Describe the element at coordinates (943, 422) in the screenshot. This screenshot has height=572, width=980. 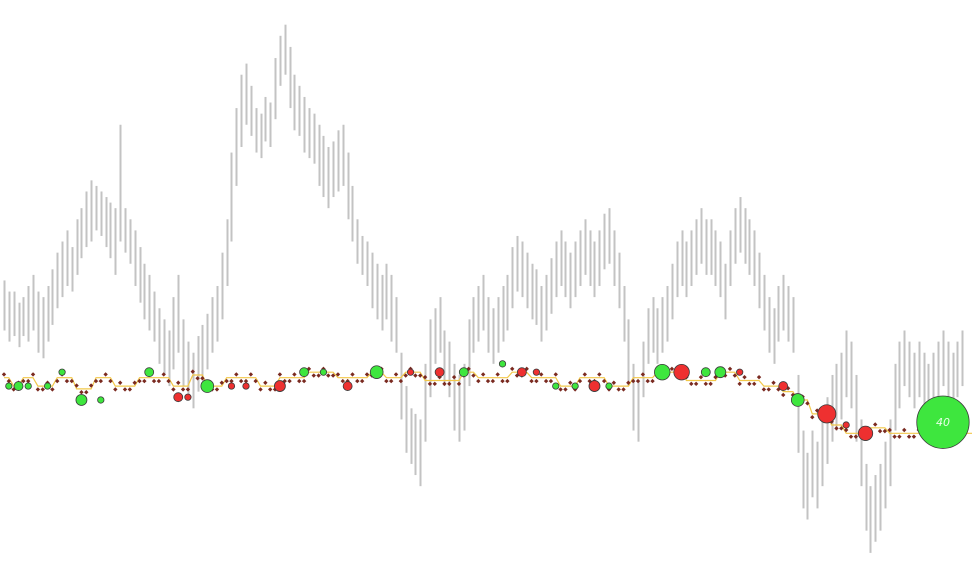
I see `bubble-size-label: 40` at that location.